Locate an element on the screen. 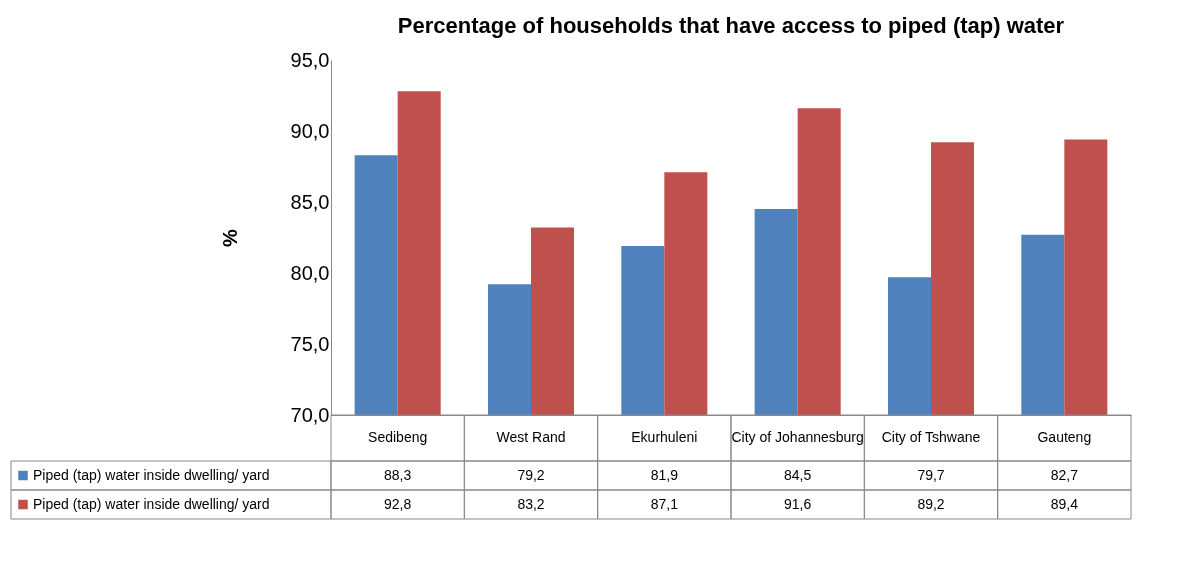 The width and height of the screenshot is (1201, 574). data-label: 89,2 is located at coordinates (931, 503).